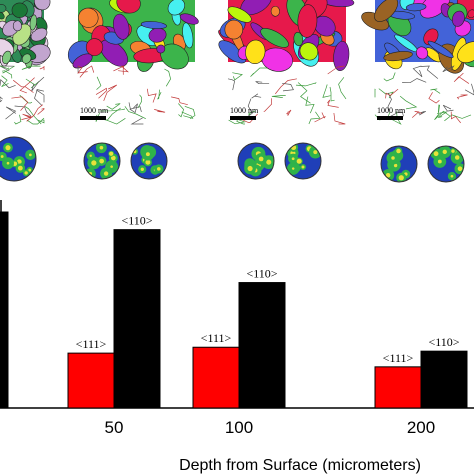  I want to click on bar-label-111-100: <111>, so click(216, 338).